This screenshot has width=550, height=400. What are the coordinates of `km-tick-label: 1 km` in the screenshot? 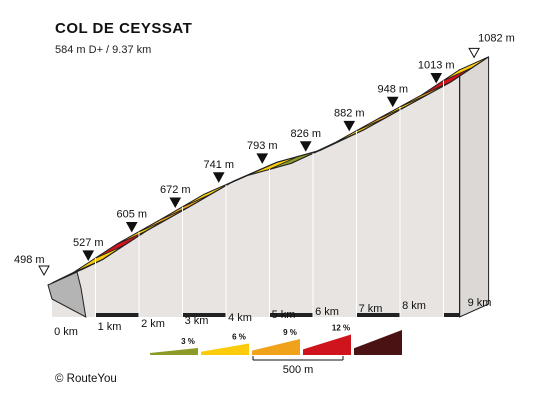 It's located at (110, 327).